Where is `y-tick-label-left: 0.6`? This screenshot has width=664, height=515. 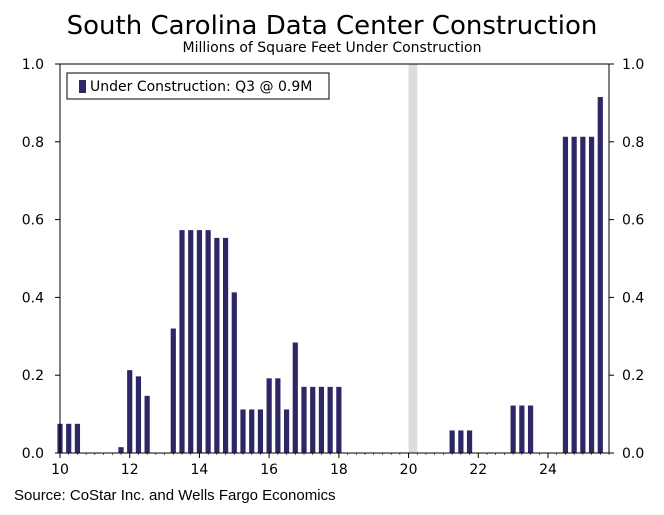 y-tick-label-left: 0.6 is located at coordinates (33, 221).